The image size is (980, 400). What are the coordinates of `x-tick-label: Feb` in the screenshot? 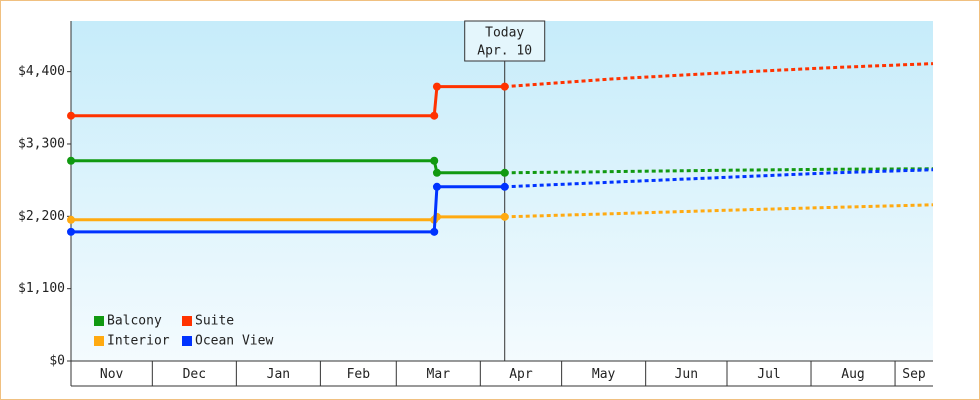 It's located at (359, 374).